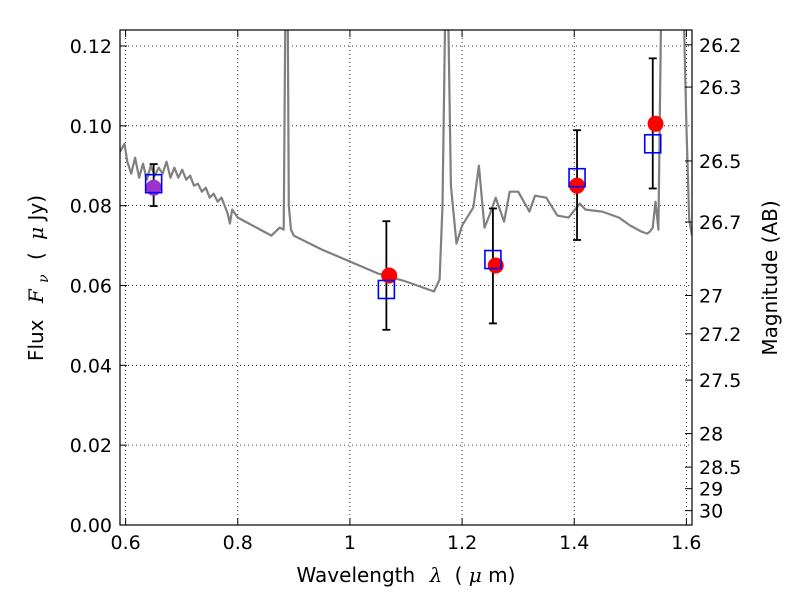  I want to click on x-tick-label: 1.4, so click(574, 543).